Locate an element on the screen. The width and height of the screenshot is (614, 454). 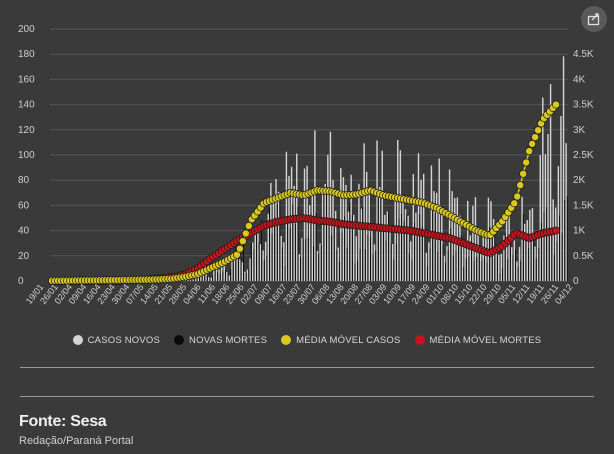
legend-label: MÉDIA MÓVEL MORTES is located at coordinates (485, 340).